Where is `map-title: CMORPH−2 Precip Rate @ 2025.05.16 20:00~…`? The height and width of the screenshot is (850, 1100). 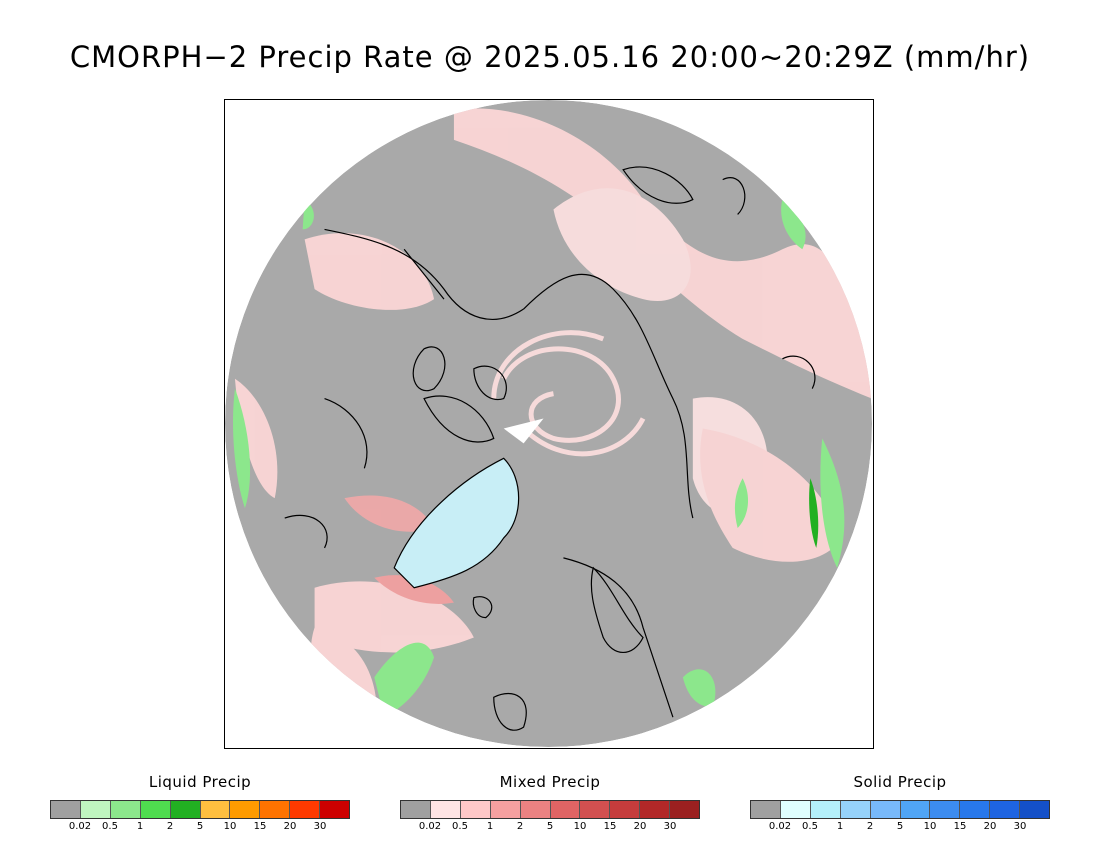
map-title: CMORPH−2 Precip Rate @ 2025.05.16 20:00~… is located at coordinates (550, 57).